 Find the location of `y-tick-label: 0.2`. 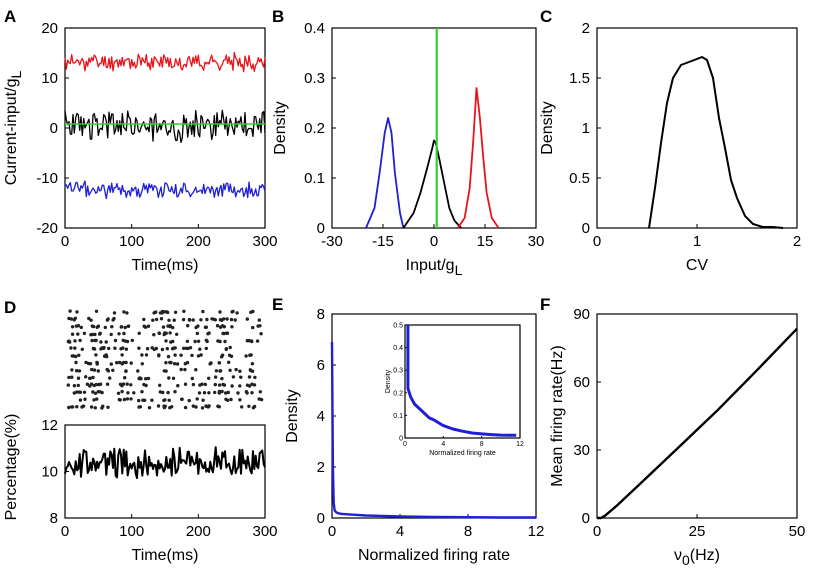

y-tick-label: 0.2 is located at coordinates (314, 128).